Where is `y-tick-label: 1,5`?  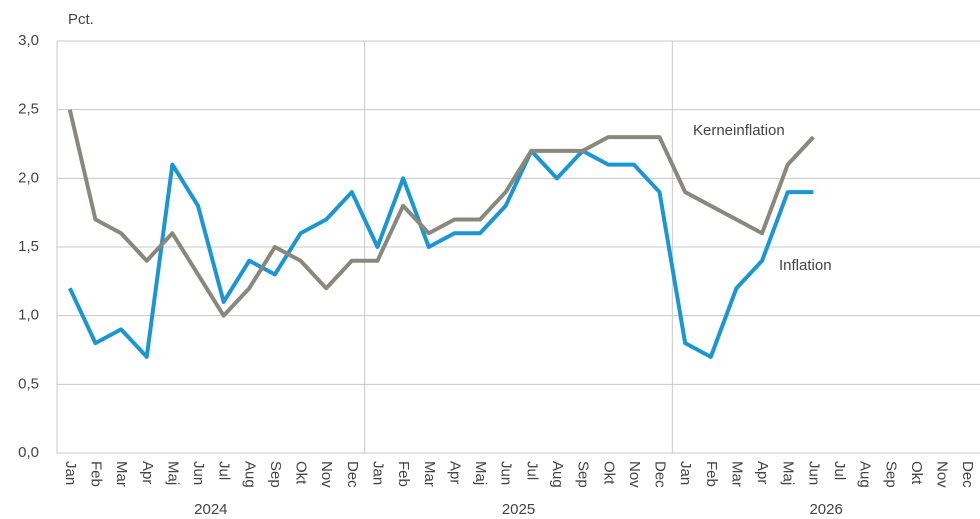
y-tick-label: 1,5 is located at coordinates (28, 246).